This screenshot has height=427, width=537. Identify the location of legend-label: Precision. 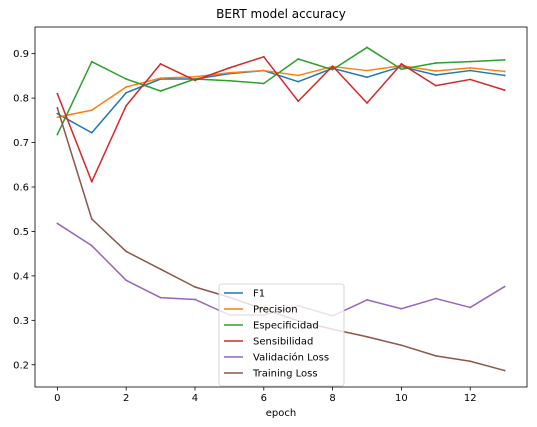
(275, 310).